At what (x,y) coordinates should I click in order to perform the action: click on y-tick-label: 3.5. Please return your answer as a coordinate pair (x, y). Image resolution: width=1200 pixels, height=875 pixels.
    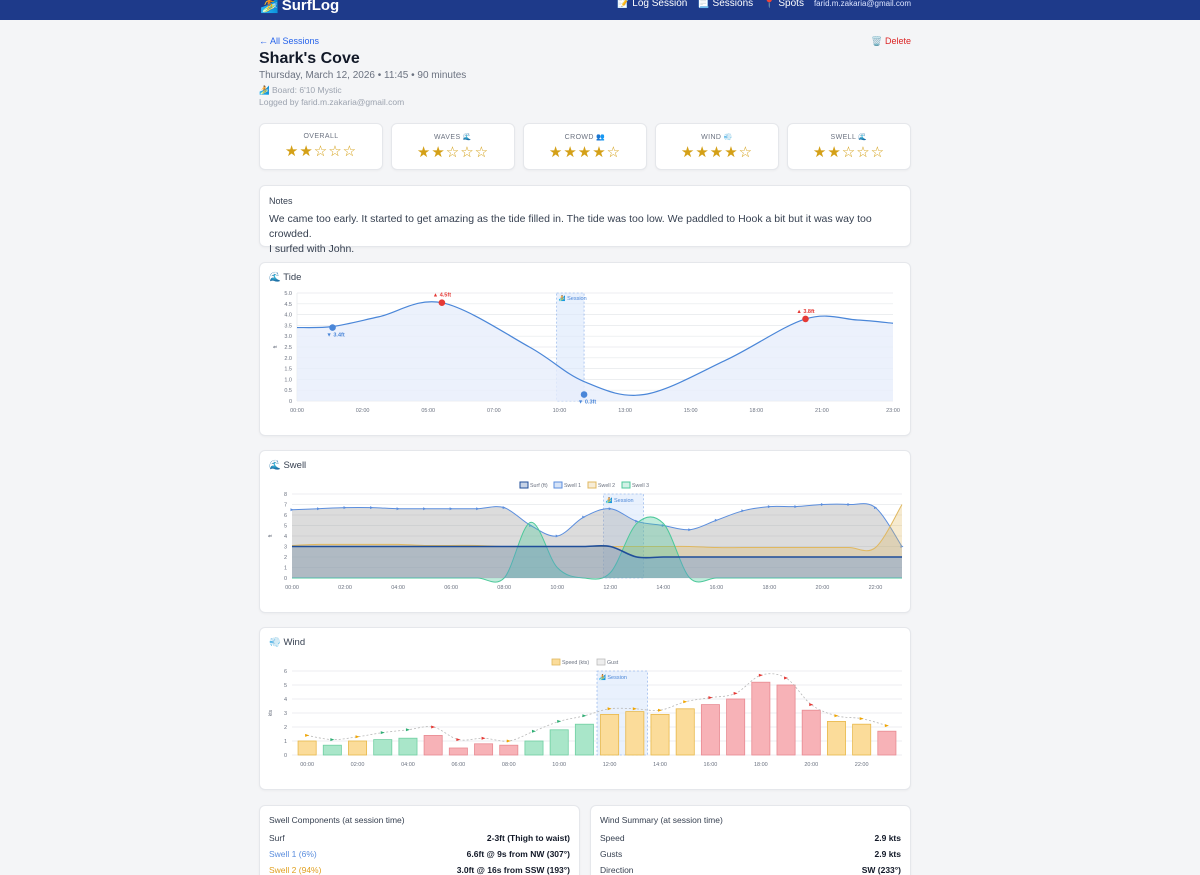
    Looking at the image, I should click on (288, 326).